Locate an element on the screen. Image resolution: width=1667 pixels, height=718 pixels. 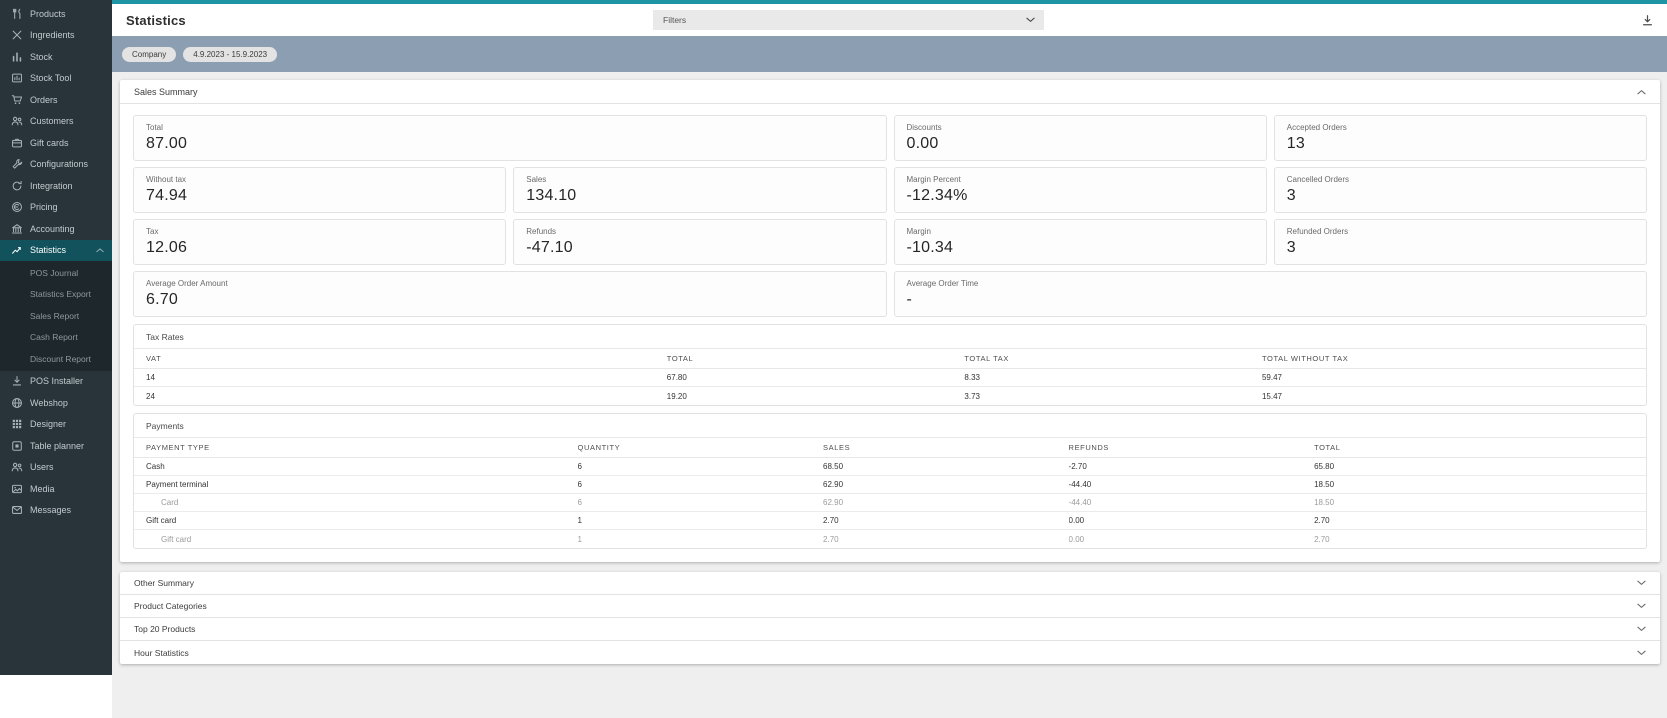
payments-column-header: TOTAL is located at coordinates (1327, 447).